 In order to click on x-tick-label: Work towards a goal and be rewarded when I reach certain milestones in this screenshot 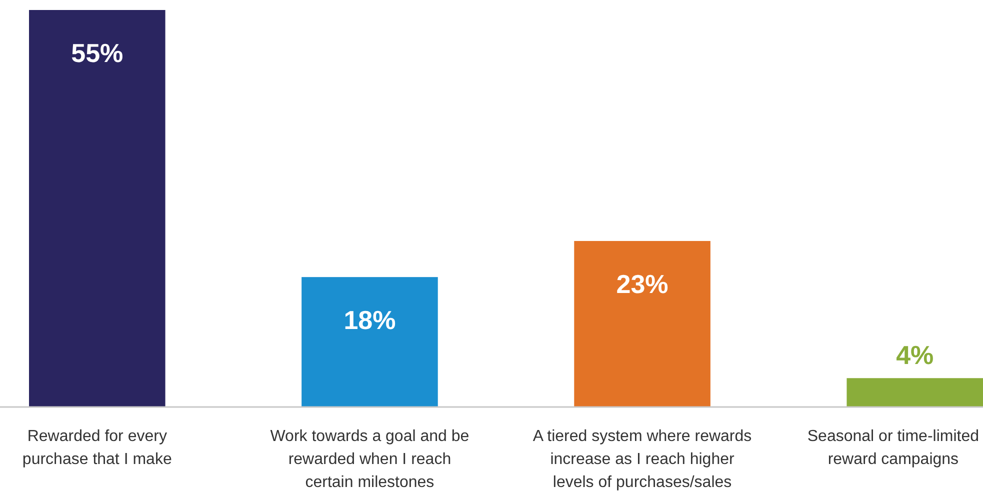, I will do `click(370, 459)`.